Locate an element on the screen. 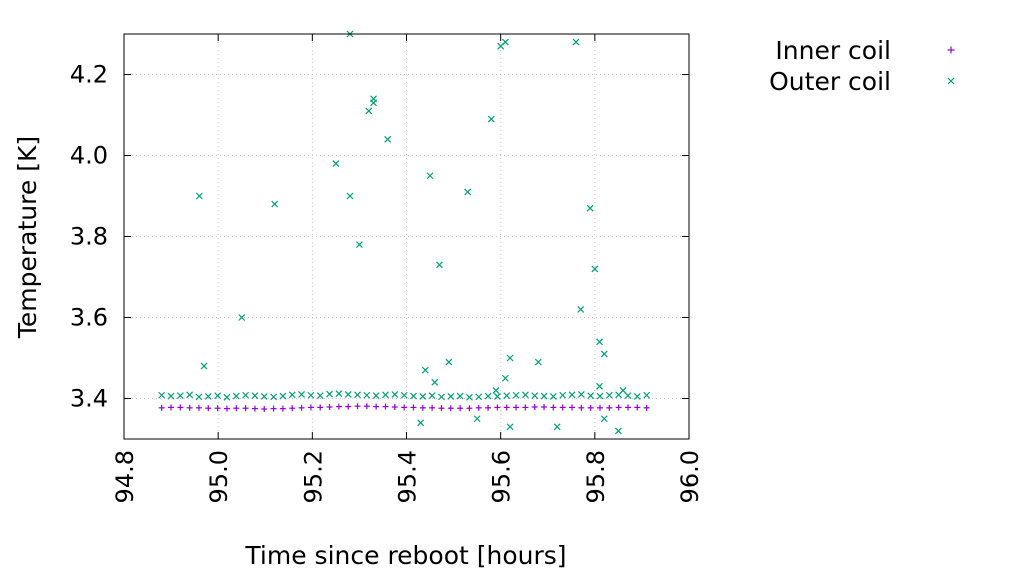  x-tick-label: 95.8 is located at coordinates (596, 476).